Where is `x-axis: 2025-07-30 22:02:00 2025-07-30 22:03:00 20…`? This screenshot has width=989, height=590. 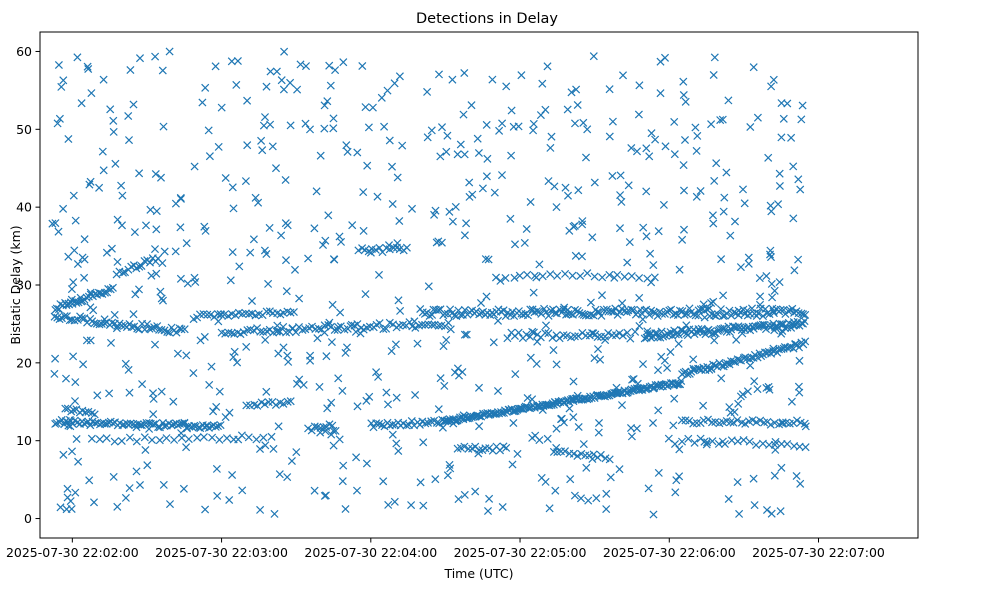
x-axis: 2025-07-30 22:02:00 2025-07-30 22:03:00 20… is located at coordinates (445, 549).